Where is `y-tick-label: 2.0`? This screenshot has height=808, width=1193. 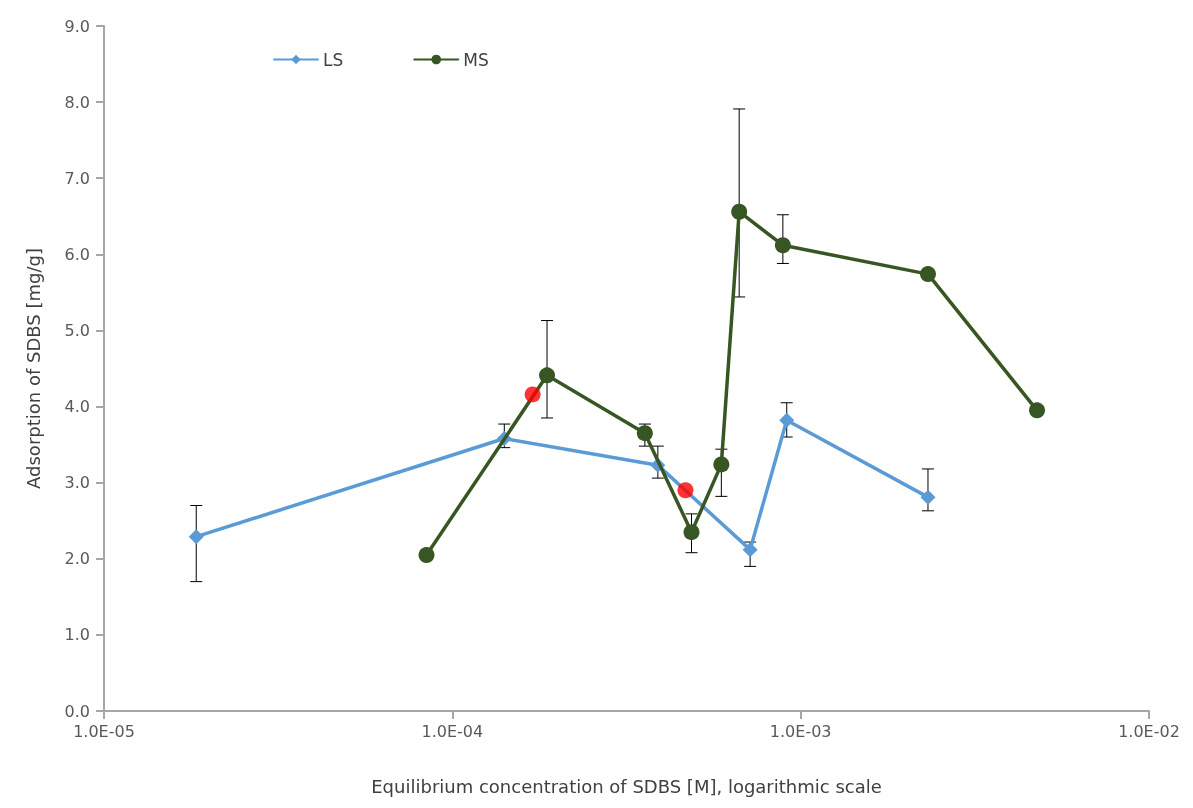
y-tick-label: 2.0 is located at coordinates (77, 559).